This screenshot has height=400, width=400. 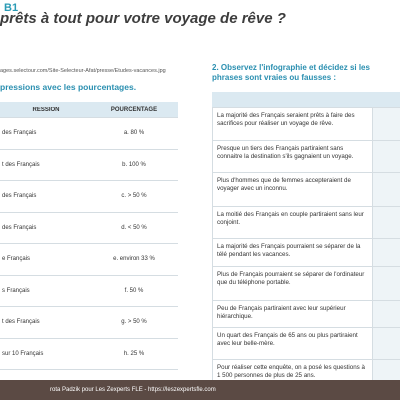 What do you see at coordinates (134, 133) in the screenshot?
I see `table-cell: a. 80 %` at bounding box center [134, 133].